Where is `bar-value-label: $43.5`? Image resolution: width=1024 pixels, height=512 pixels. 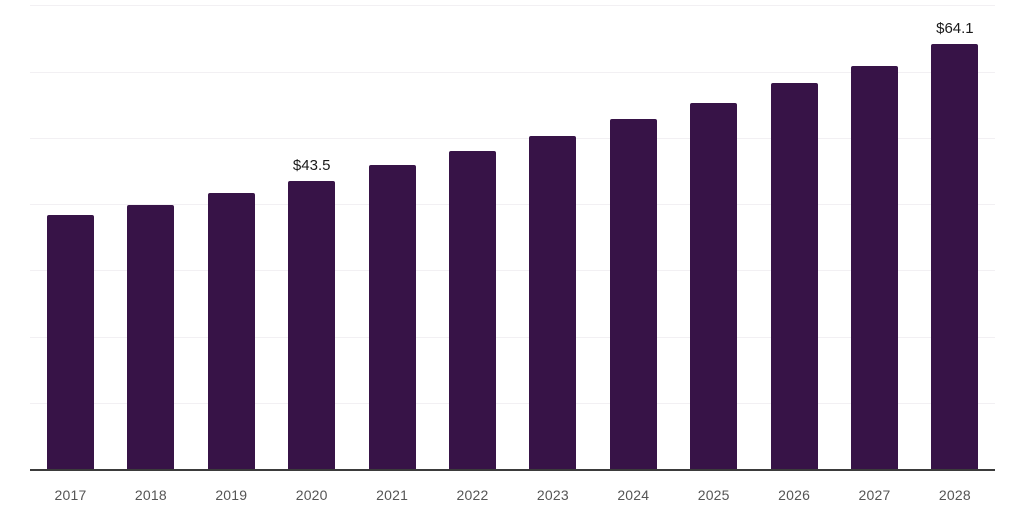 bar-value-label: $43.5 is located at coordinates (311, 165).